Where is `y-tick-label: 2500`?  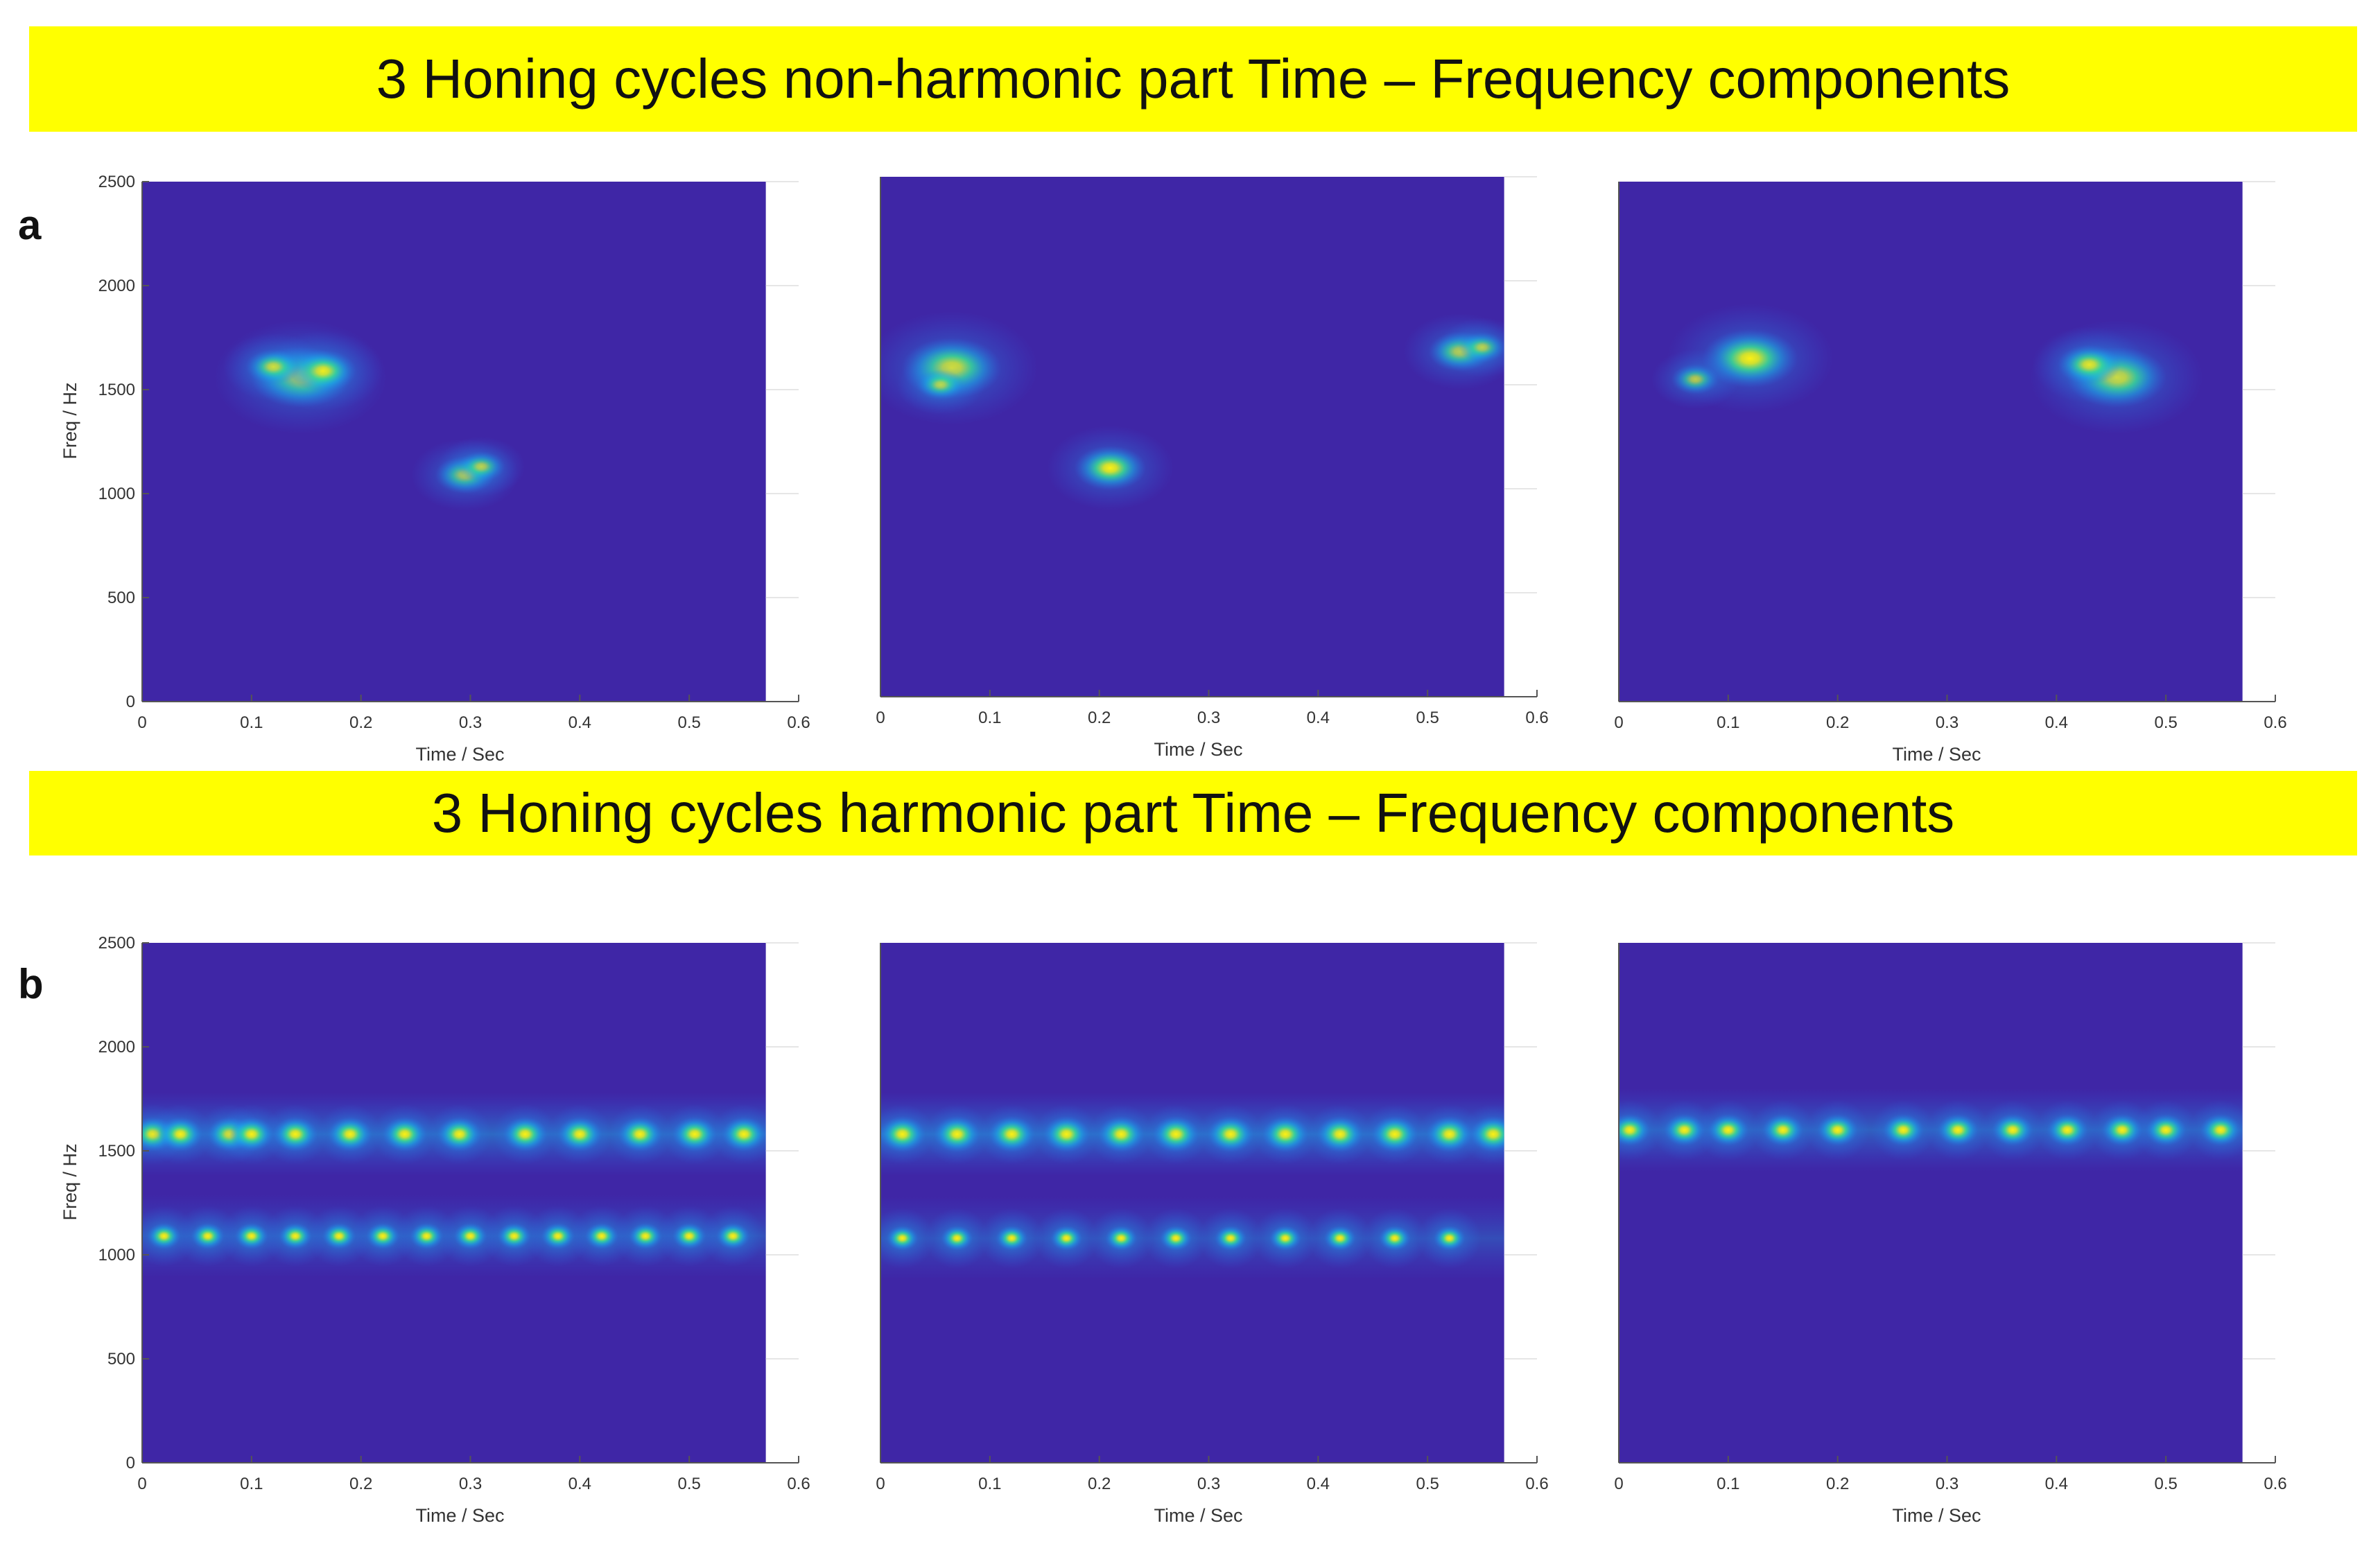 y-tick-label: 2500 is located at coordinates (116, 944).